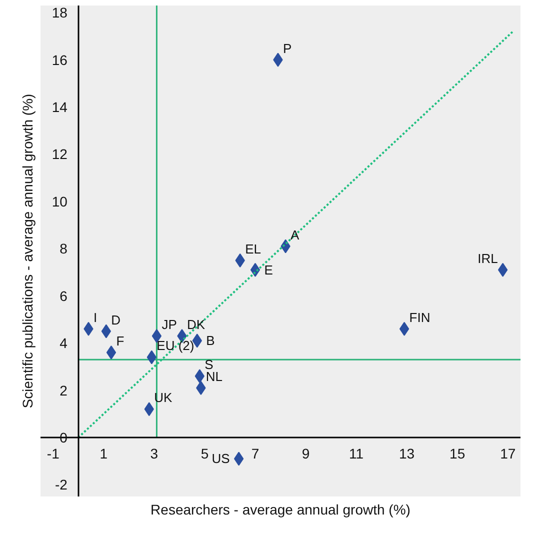 This screenshot has height=537, width=547. I want to click on annotation: EL, so click(253, 248).